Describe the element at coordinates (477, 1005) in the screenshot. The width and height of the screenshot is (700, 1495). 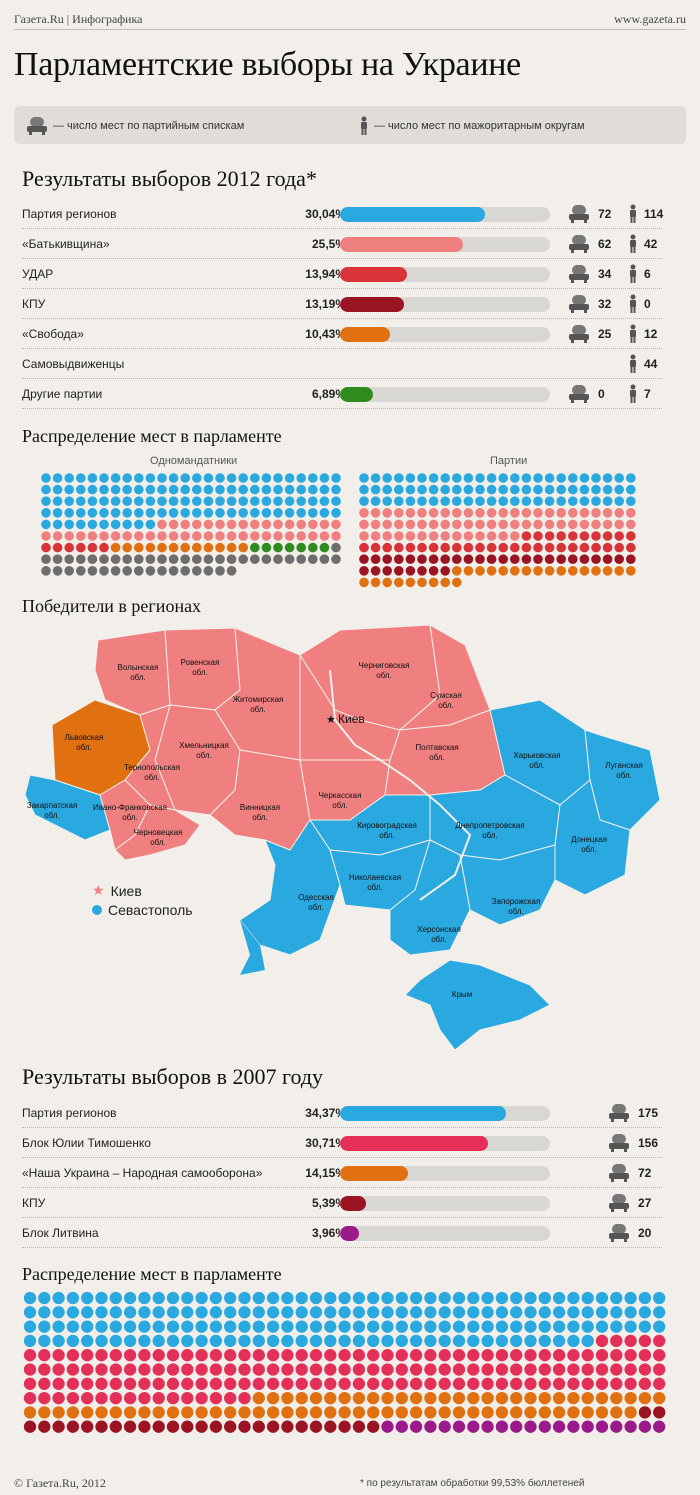
I see `region-crimea` at that location.